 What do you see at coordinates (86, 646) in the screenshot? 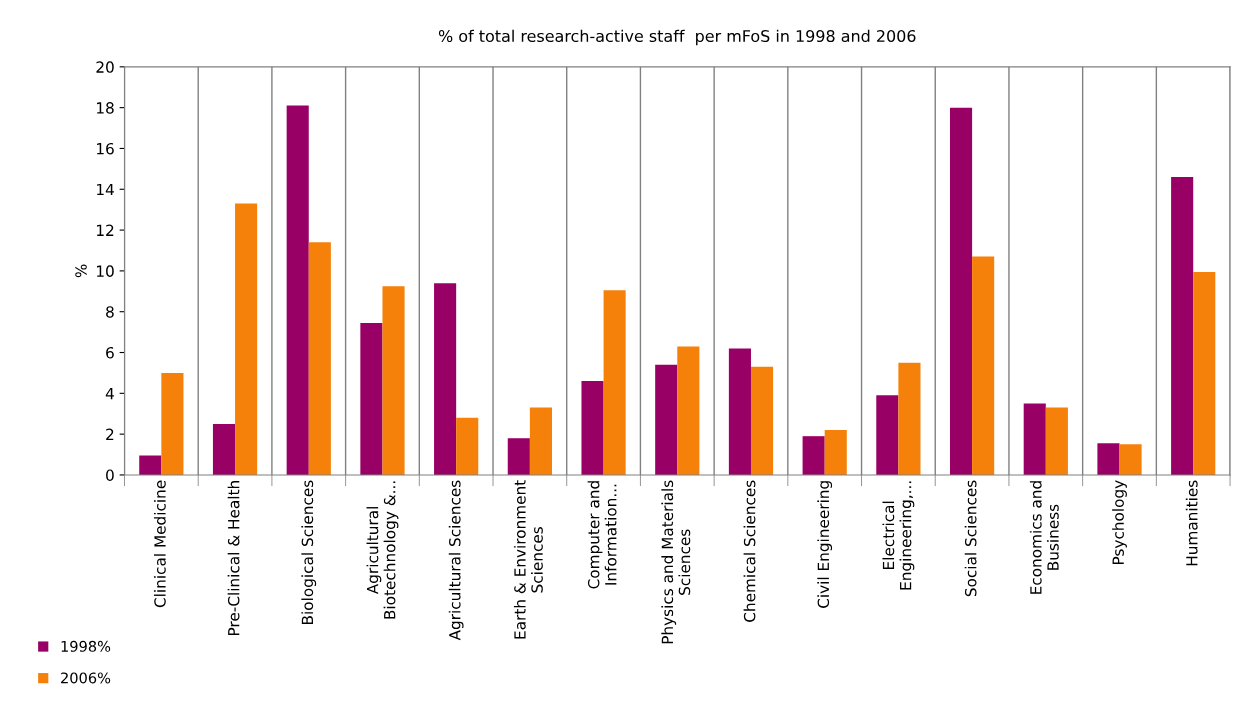
I see `legend-label: 1998%` at bounding box center [86, 646].